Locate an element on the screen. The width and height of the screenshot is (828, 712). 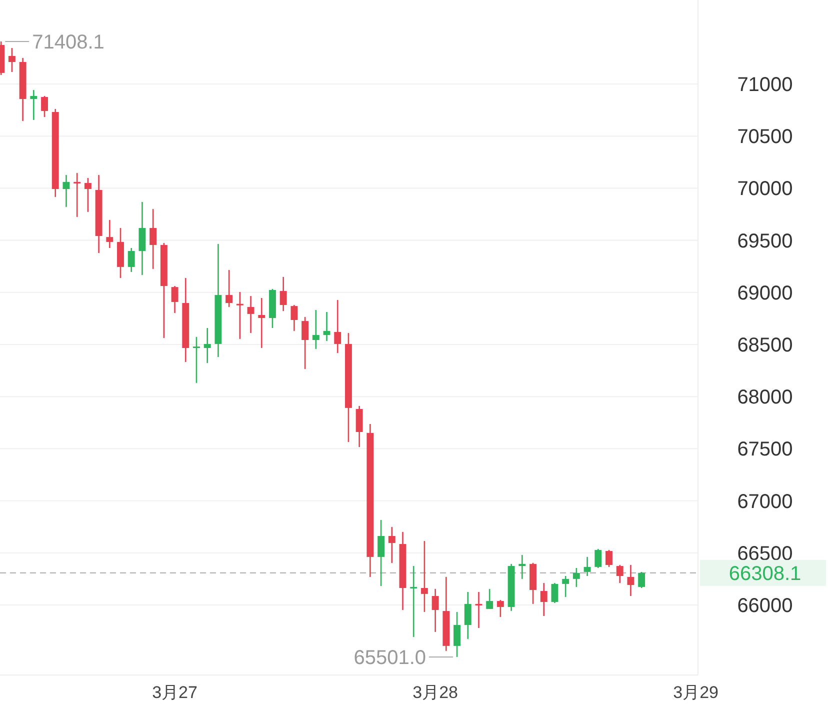
y-tick-label: 67500 is located at coordinates (765, 449).